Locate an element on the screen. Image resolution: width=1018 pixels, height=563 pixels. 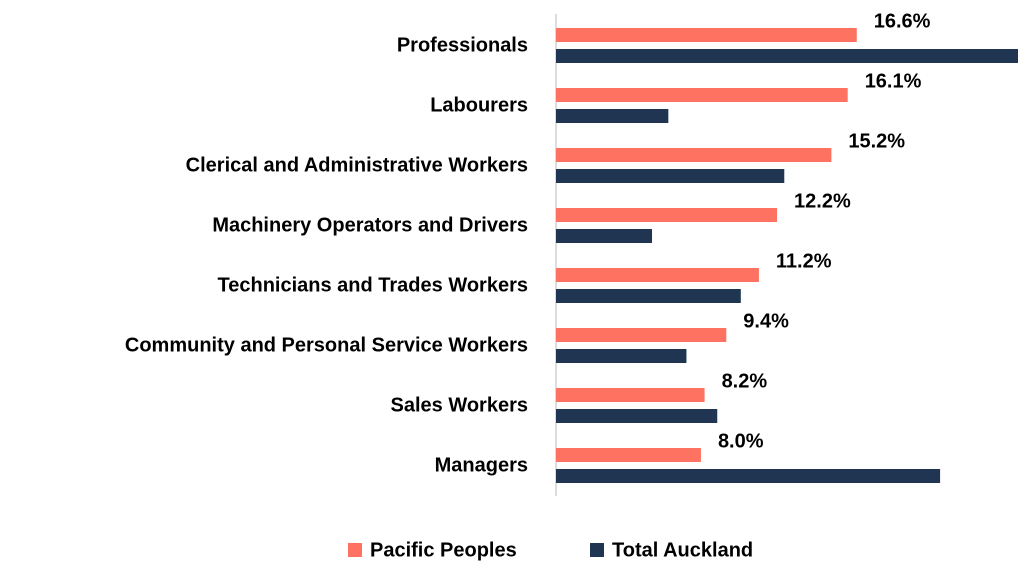
category-label: Labourers is located at coordinates (479, 105).